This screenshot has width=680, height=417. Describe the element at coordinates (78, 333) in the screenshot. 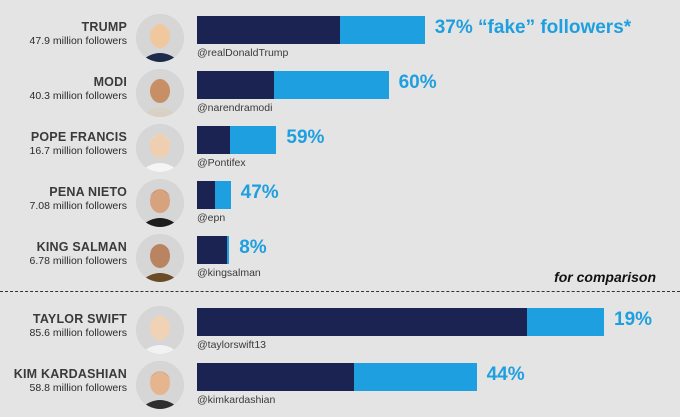

I see `follower-count: 85.6 million followers` at that location.